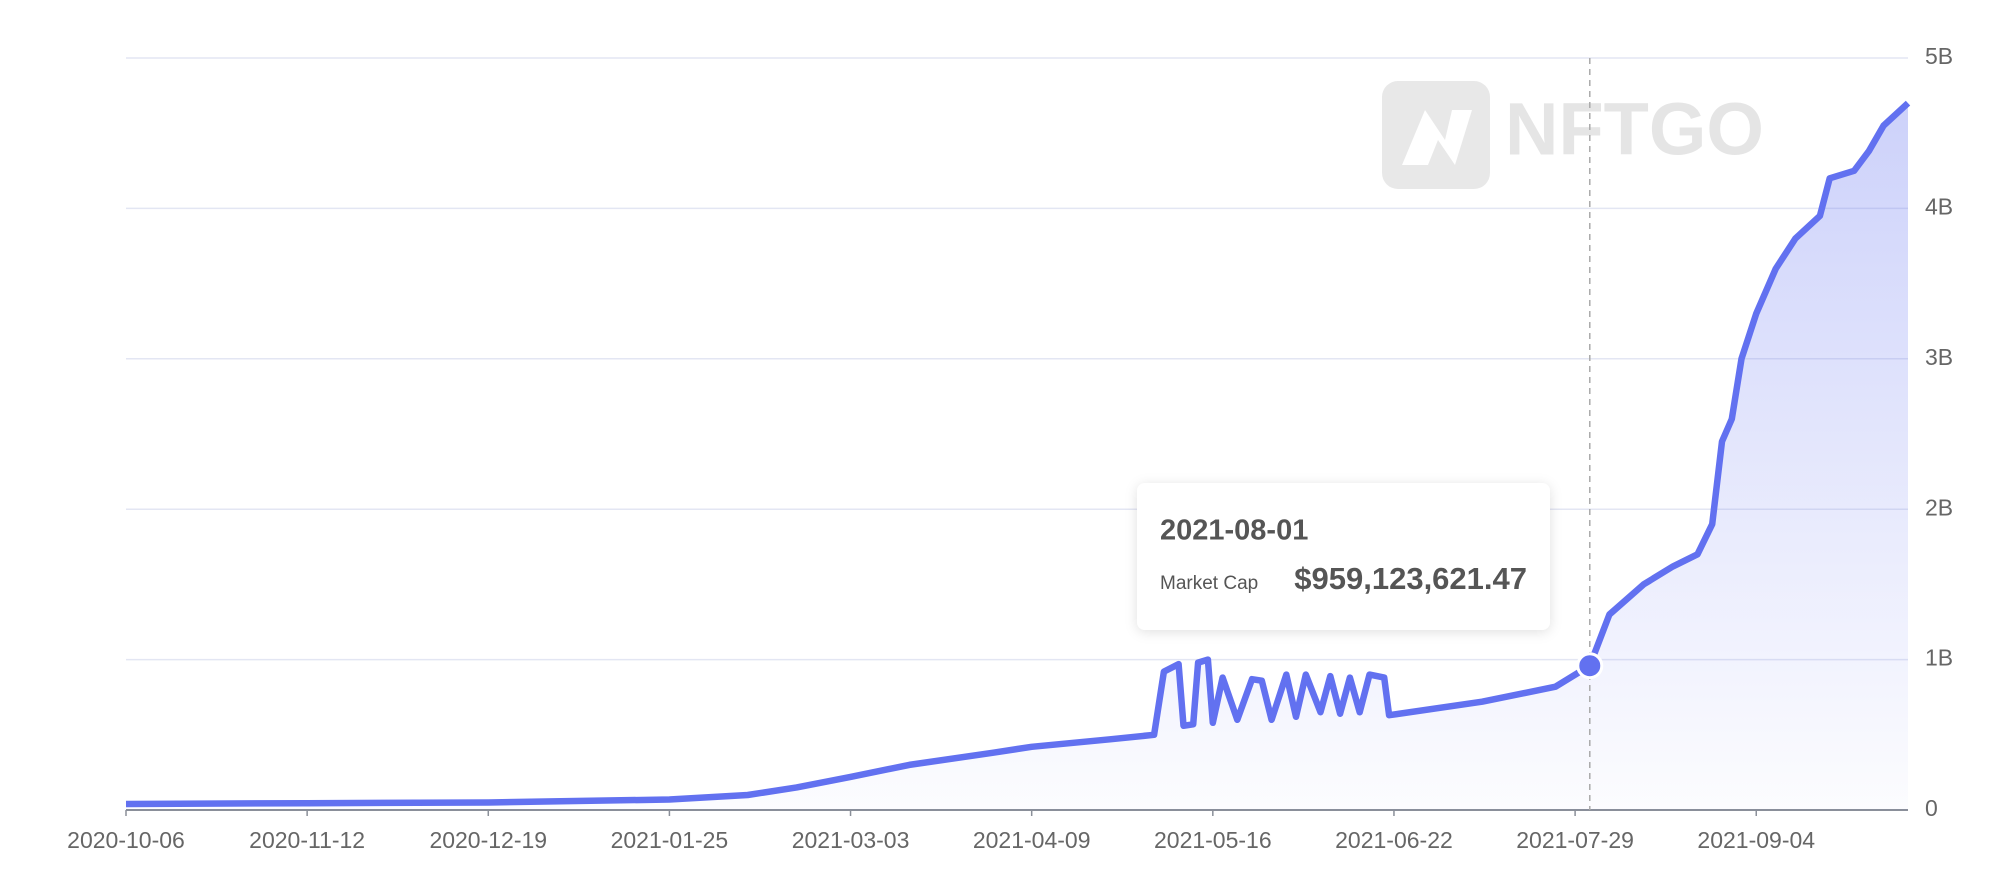 The height and width of the screenshot is (885, 2006). Describe the element at coordinates (851, 840) in the screenshot. I see `x-tick-label: 2021-03-03` at that location.